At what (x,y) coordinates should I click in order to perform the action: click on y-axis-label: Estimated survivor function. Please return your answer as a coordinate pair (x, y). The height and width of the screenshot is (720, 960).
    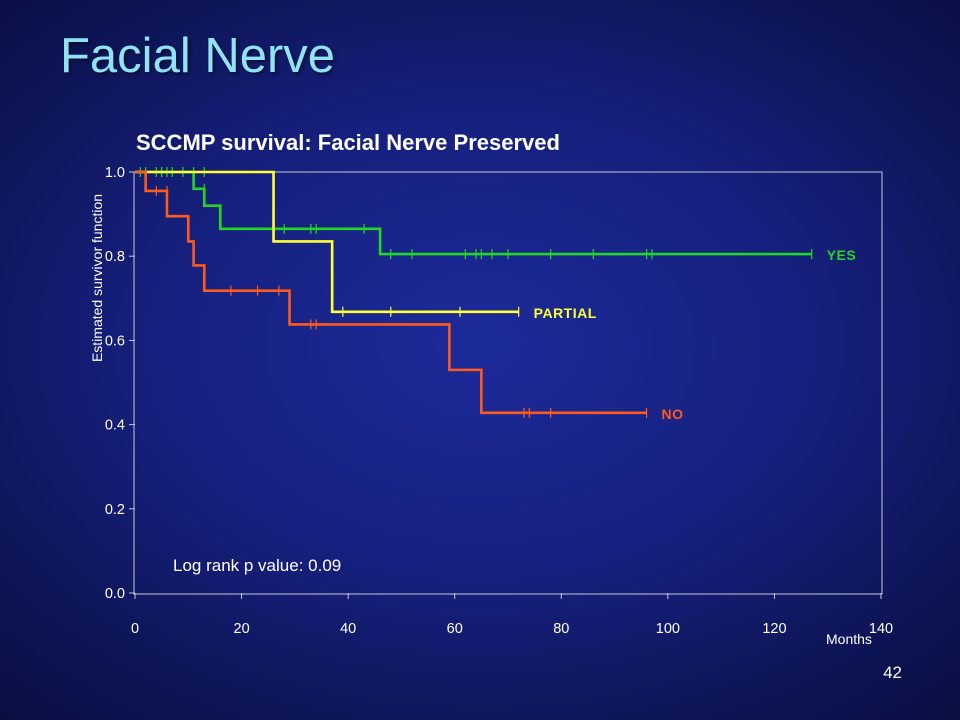
    Looking at the image, I should click on (97, 278).